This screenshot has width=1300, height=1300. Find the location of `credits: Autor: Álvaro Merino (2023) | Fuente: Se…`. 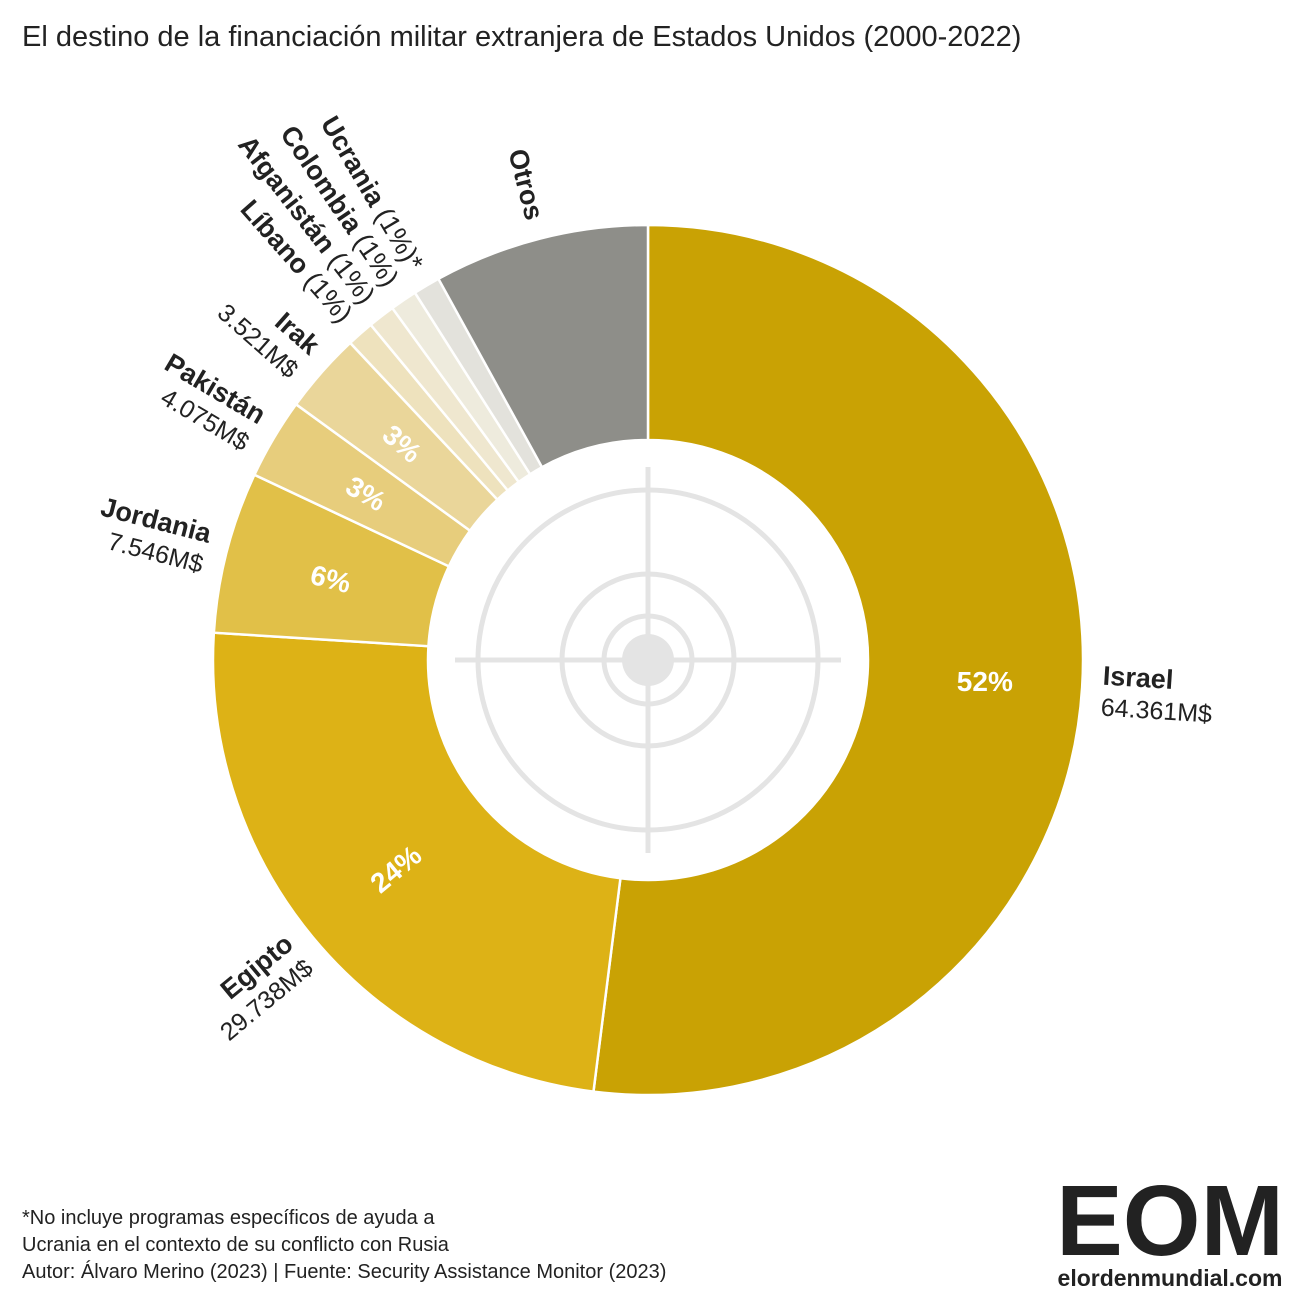

credits: Autor: Álvaro Merino (2023) | Fuente: Se… is located at coordinates (344, 1271).